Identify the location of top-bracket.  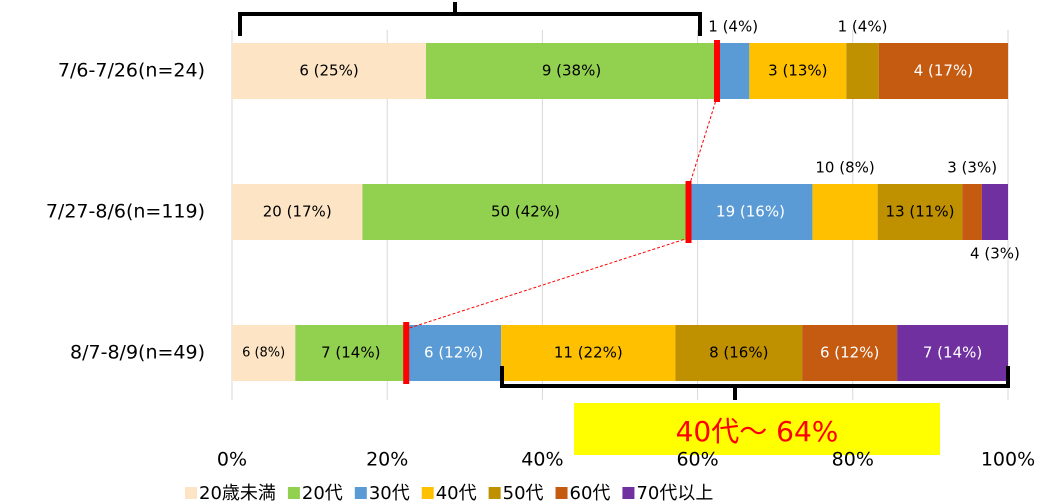
(470, 24).